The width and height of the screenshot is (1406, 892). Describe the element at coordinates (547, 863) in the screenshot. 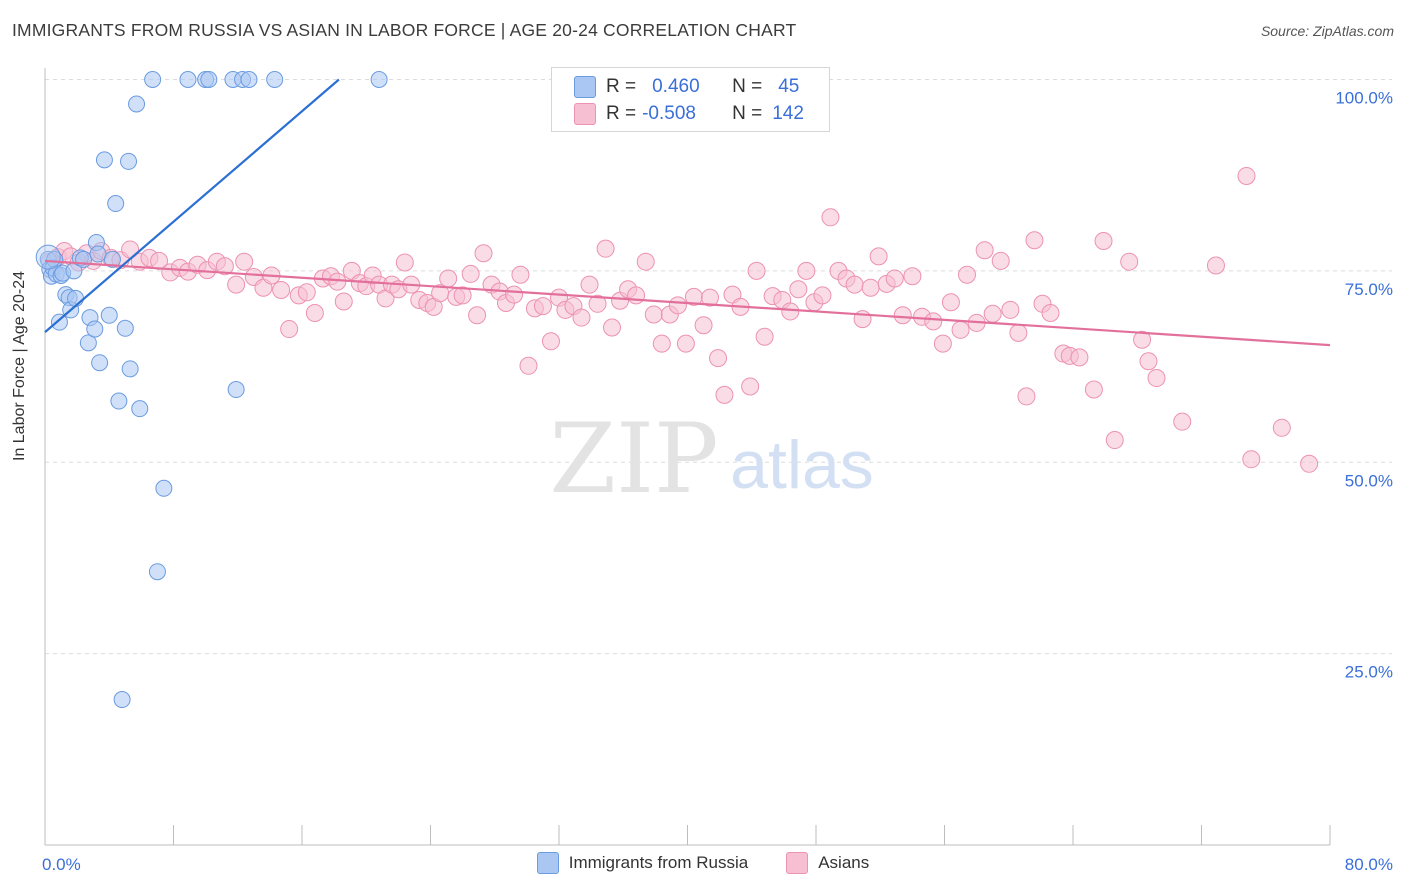

I see `legend-swatch-russia` at that location.